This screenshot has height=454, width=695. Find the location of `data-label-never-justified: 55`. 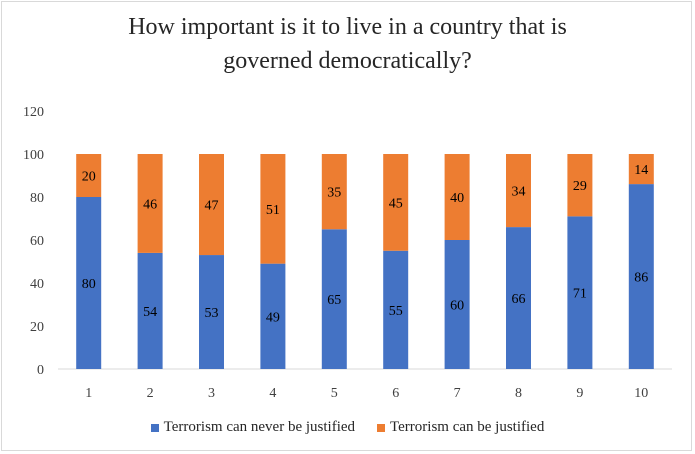

data-label-never-justified: 55 is located at coordinates (396, 311).